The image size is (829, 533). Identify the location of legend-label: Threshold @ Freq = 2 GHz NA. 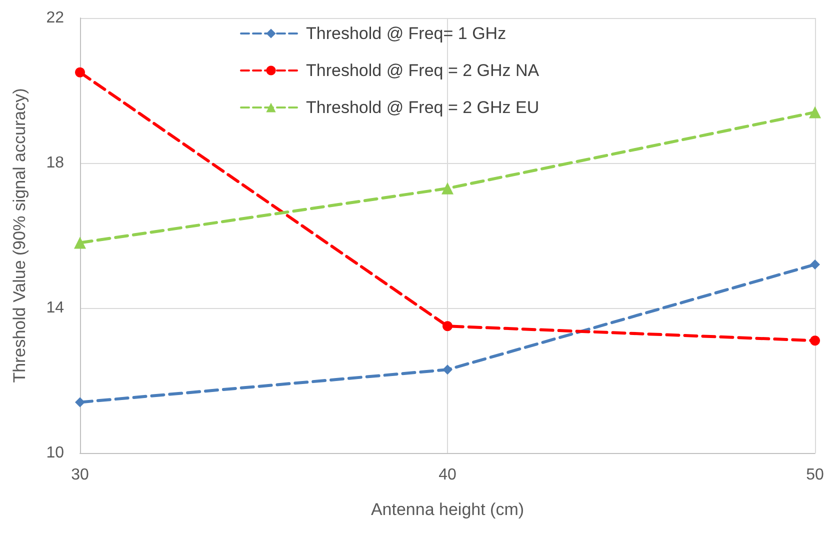
(423, 70).